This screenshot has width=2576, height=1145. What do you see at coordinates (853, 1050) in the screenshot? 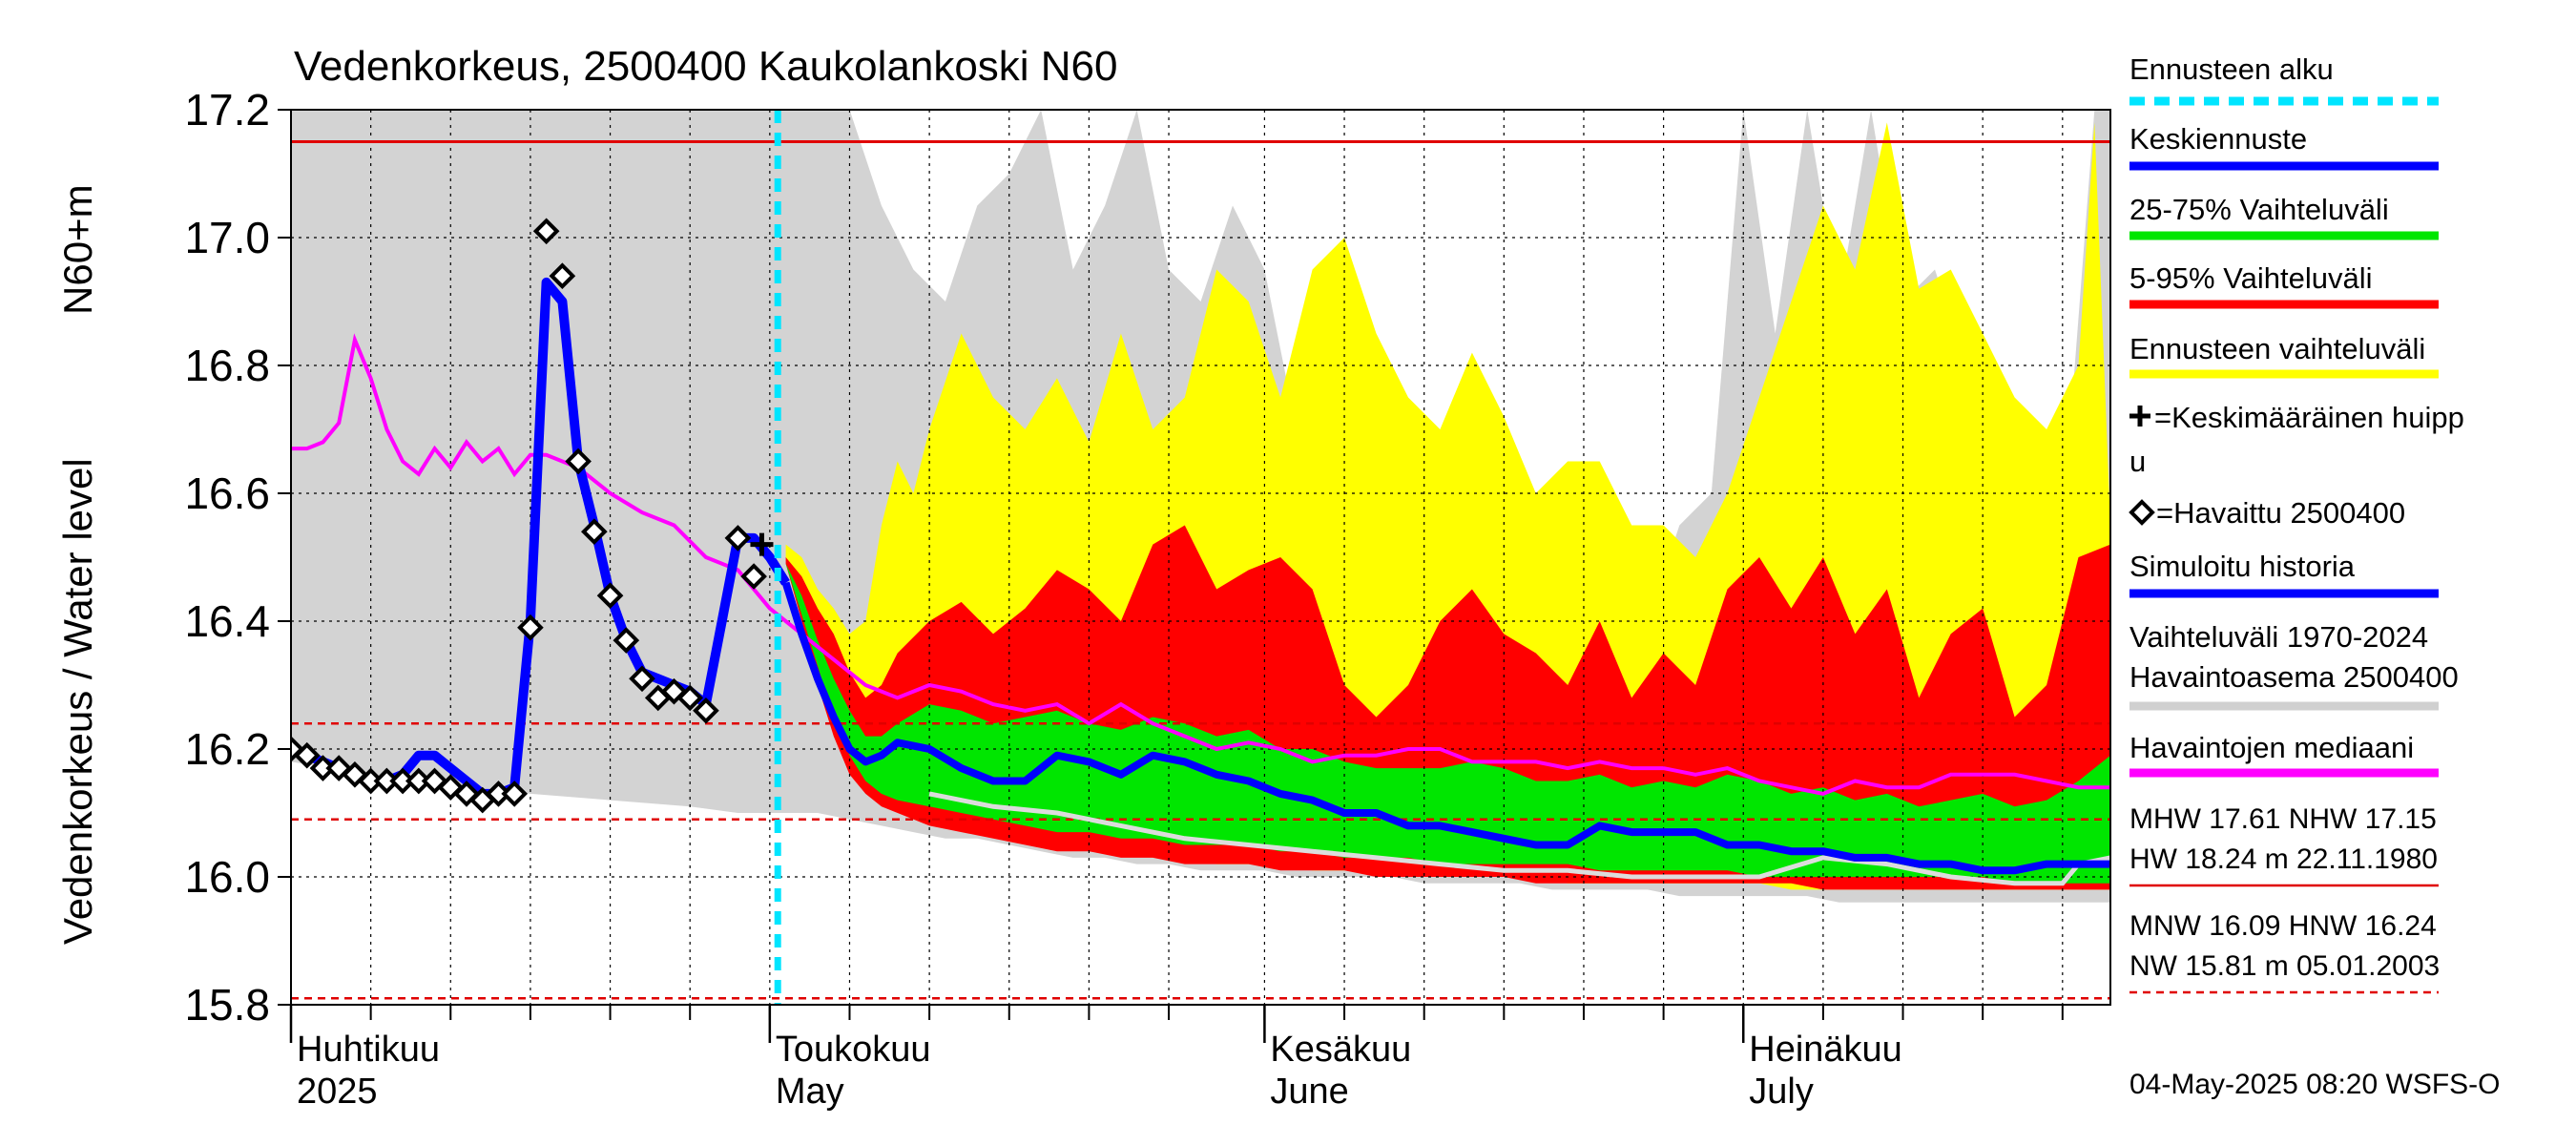
I see `x-month-label: Toukokuu` at bounding box center [853, 1050].